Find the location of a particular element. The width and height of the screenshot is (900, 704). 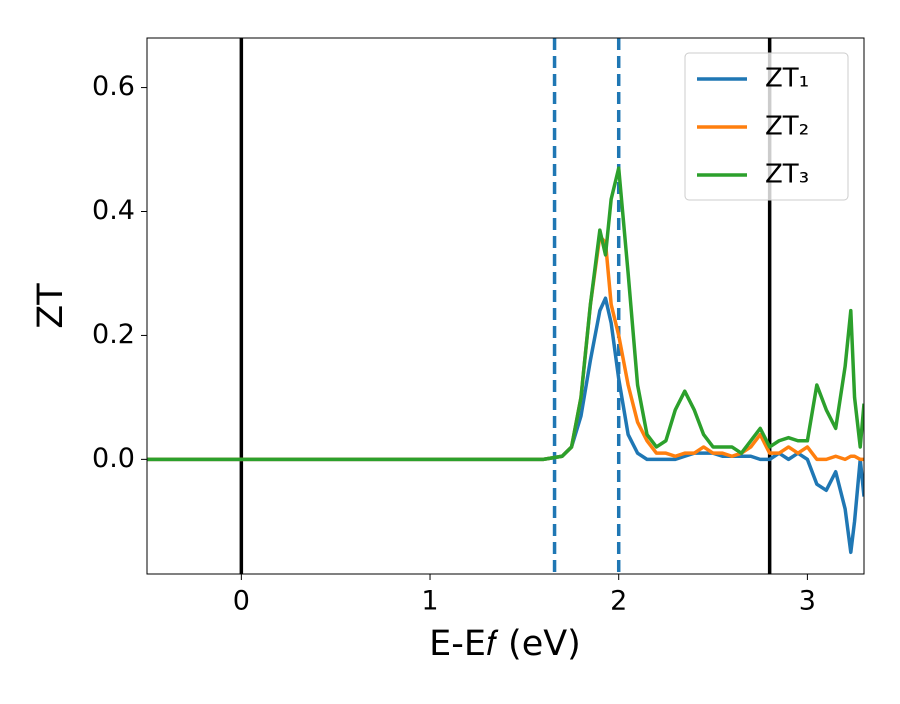

y-axis-label: ZT is located at coordinates (51, 306).